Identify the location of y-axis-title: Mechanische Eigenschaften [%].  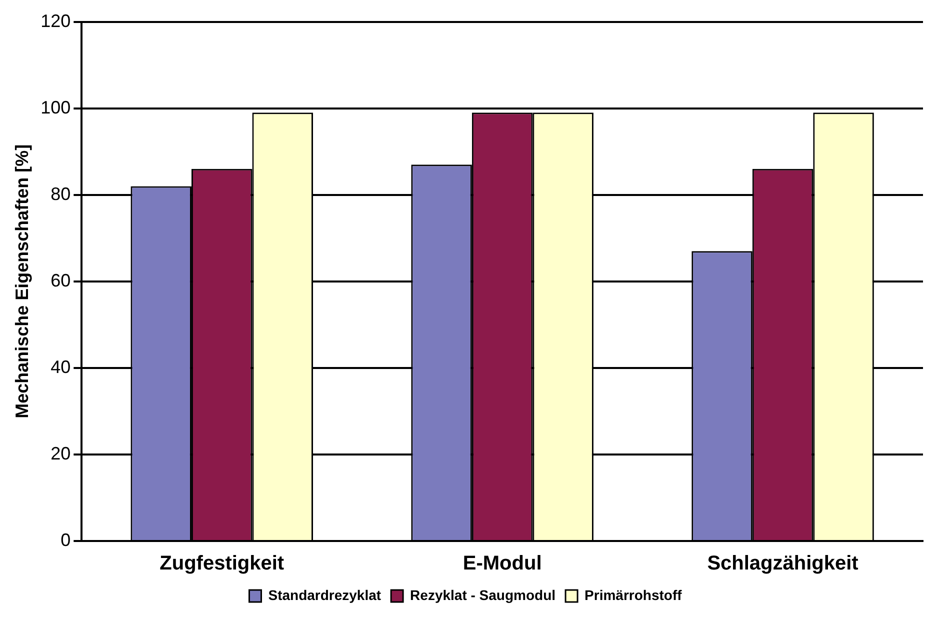
(22, 281).